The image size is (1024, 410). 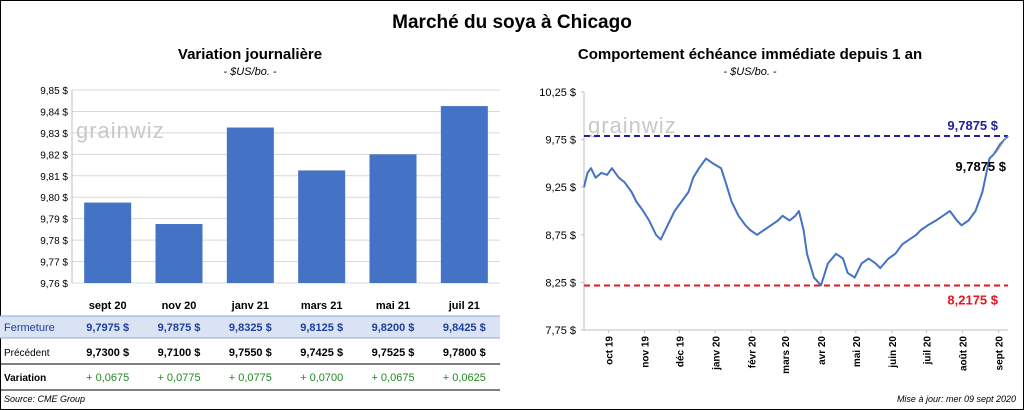 What do you see at coordinates (786, 355) in the screenshot?
I see `line-x-tick-label: mars 20` at bounding box center [786, 355].